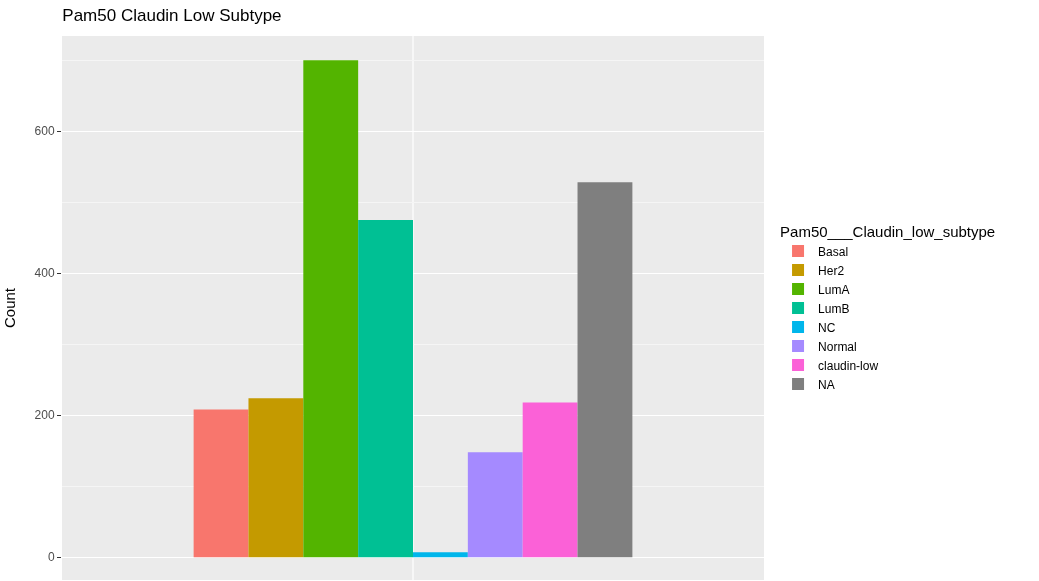  I want to click on legend-label: NC, so click(827, 327).